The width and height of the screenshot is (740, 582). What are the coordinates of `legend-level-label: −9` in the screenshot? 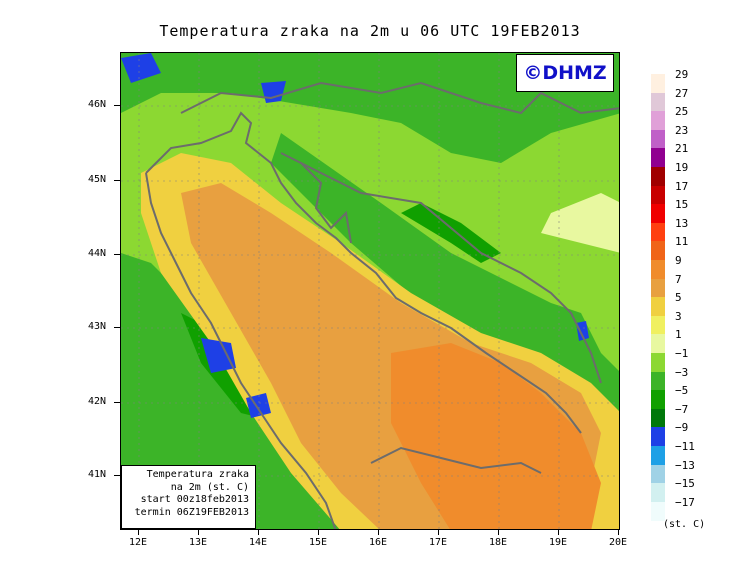 It's located at (682, 428).